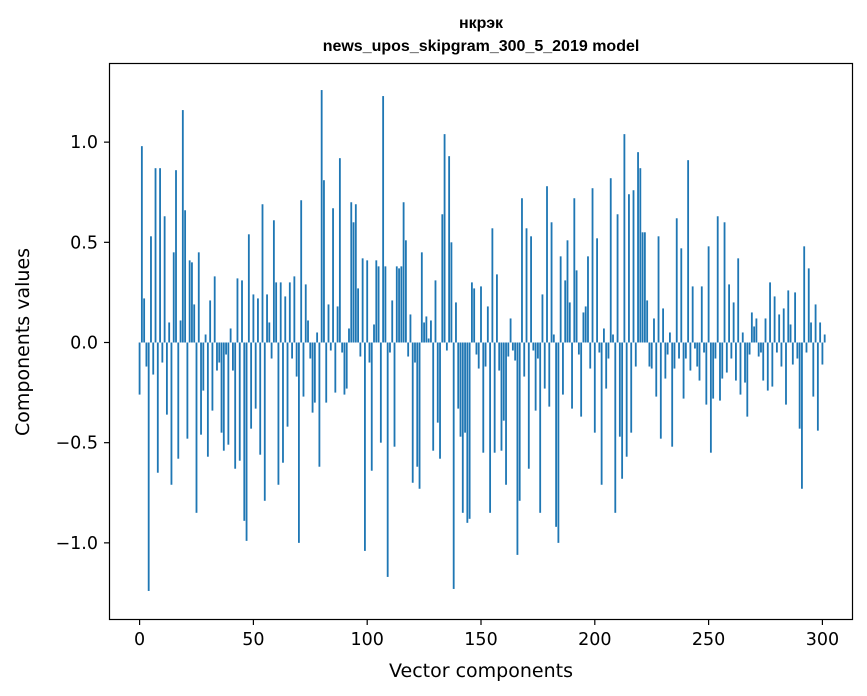  I want to click on chart-subtitle: news_upos_skipgram_300_5_2019 model, so click(481, 46).